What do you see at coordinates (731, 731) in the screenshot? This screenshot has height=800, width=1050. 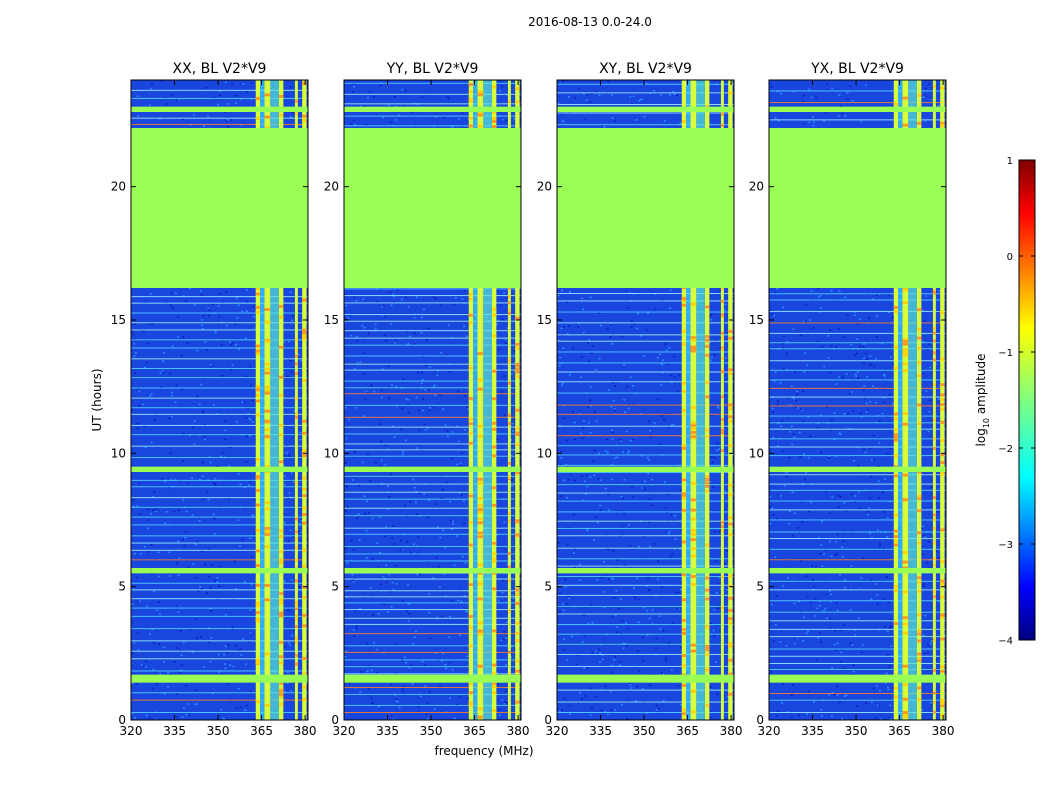 I see `x-tick-label: 380` at bounding box center [731, 731].